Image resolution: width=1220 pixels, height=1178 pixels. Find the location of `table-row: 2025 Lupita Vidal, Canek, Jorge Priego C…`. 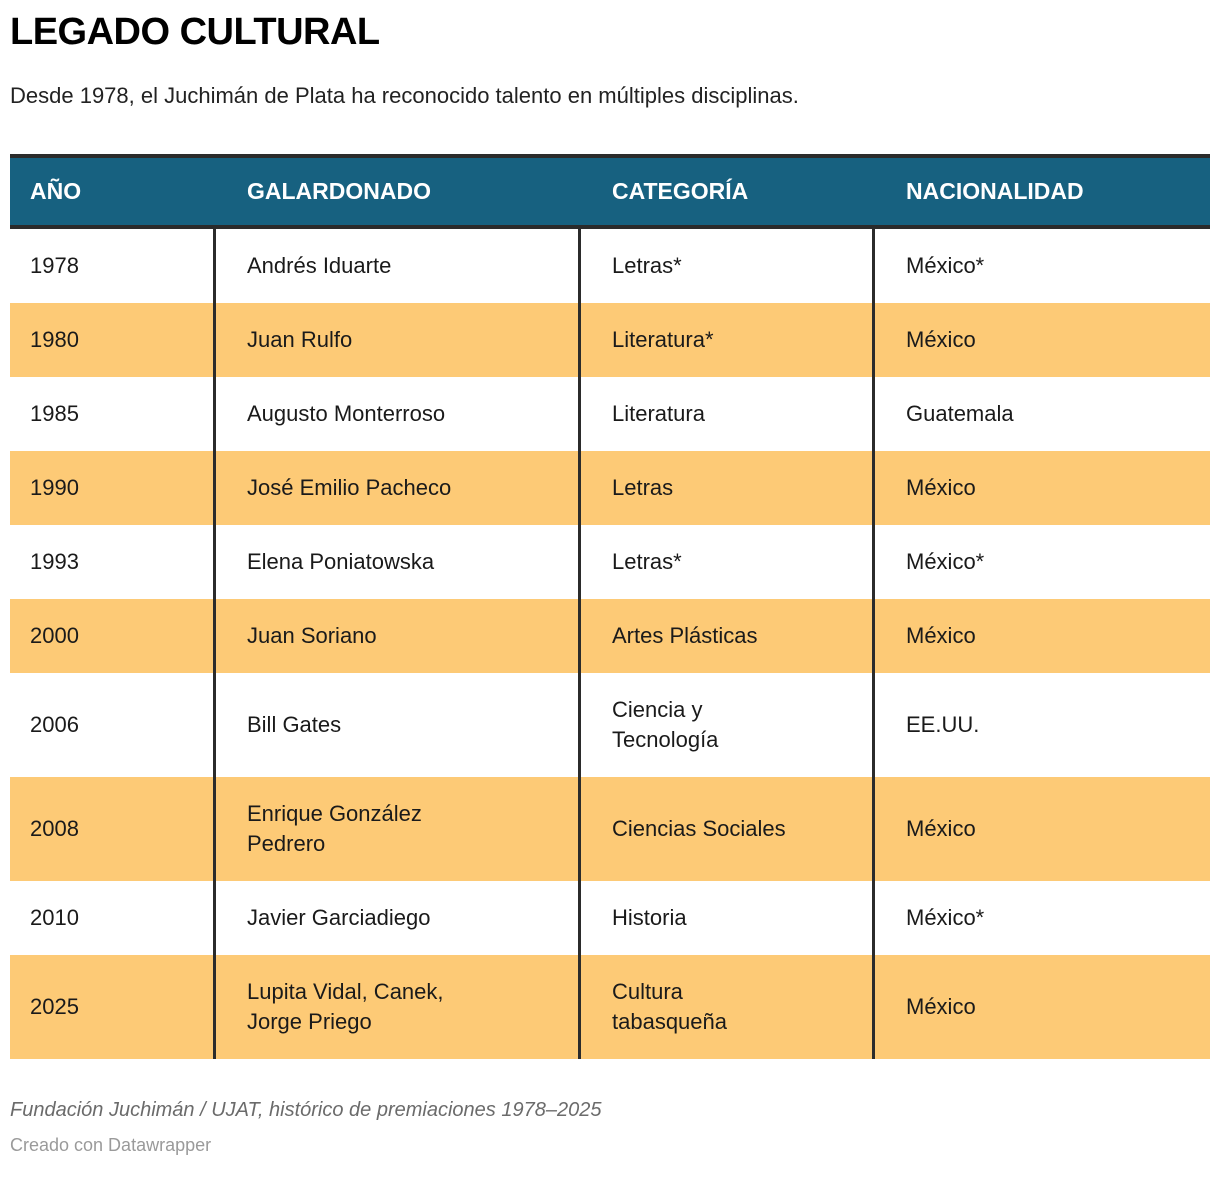

table-row: 2025 Lupita Vidal, Canek, Jorge Priego C… is located at coordinates (610, 1006).